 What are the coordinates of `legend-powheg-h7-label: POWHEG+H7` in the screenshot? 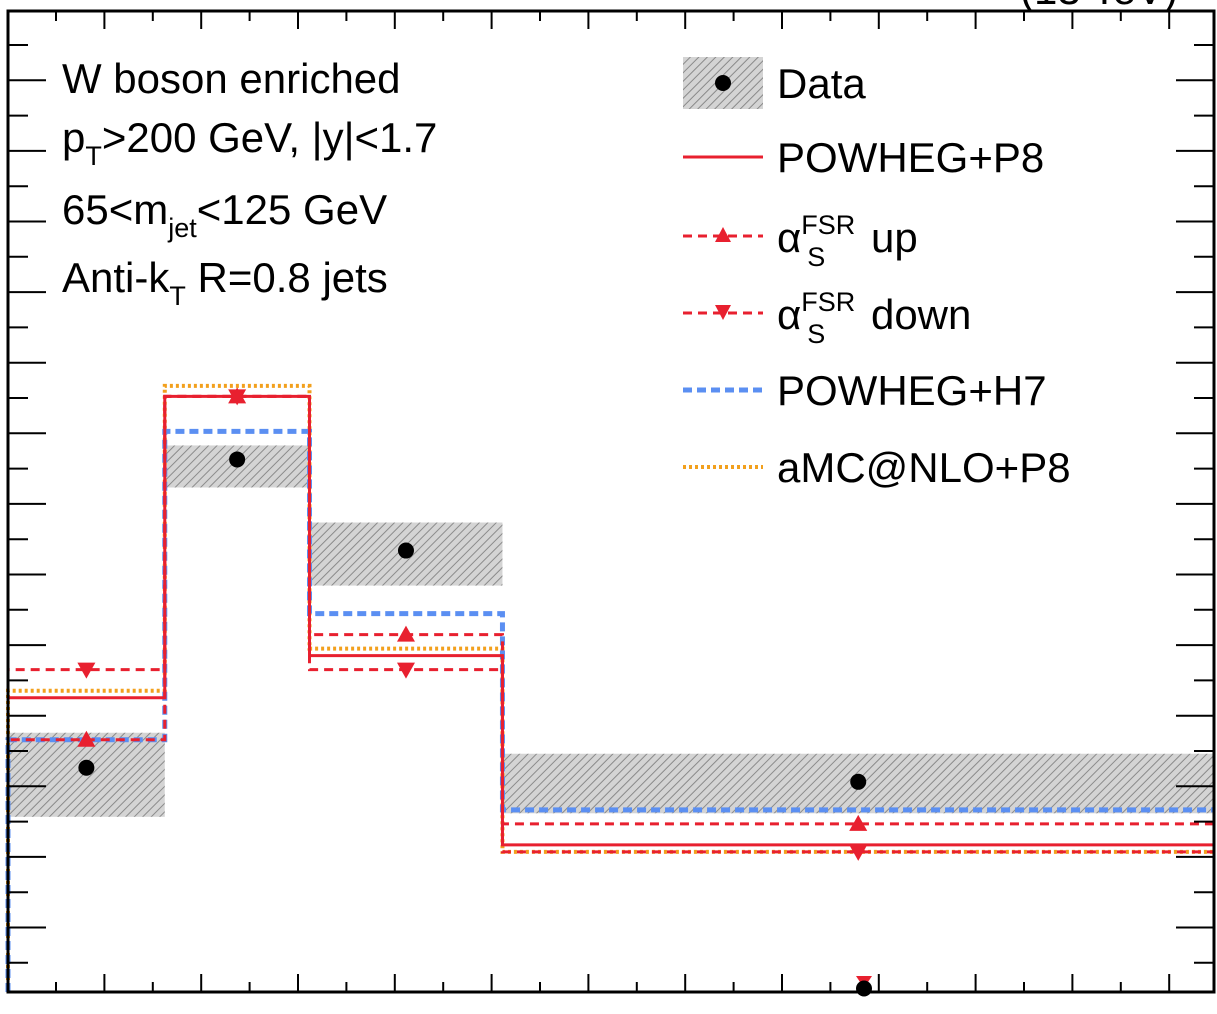 It's located at (912, 390).